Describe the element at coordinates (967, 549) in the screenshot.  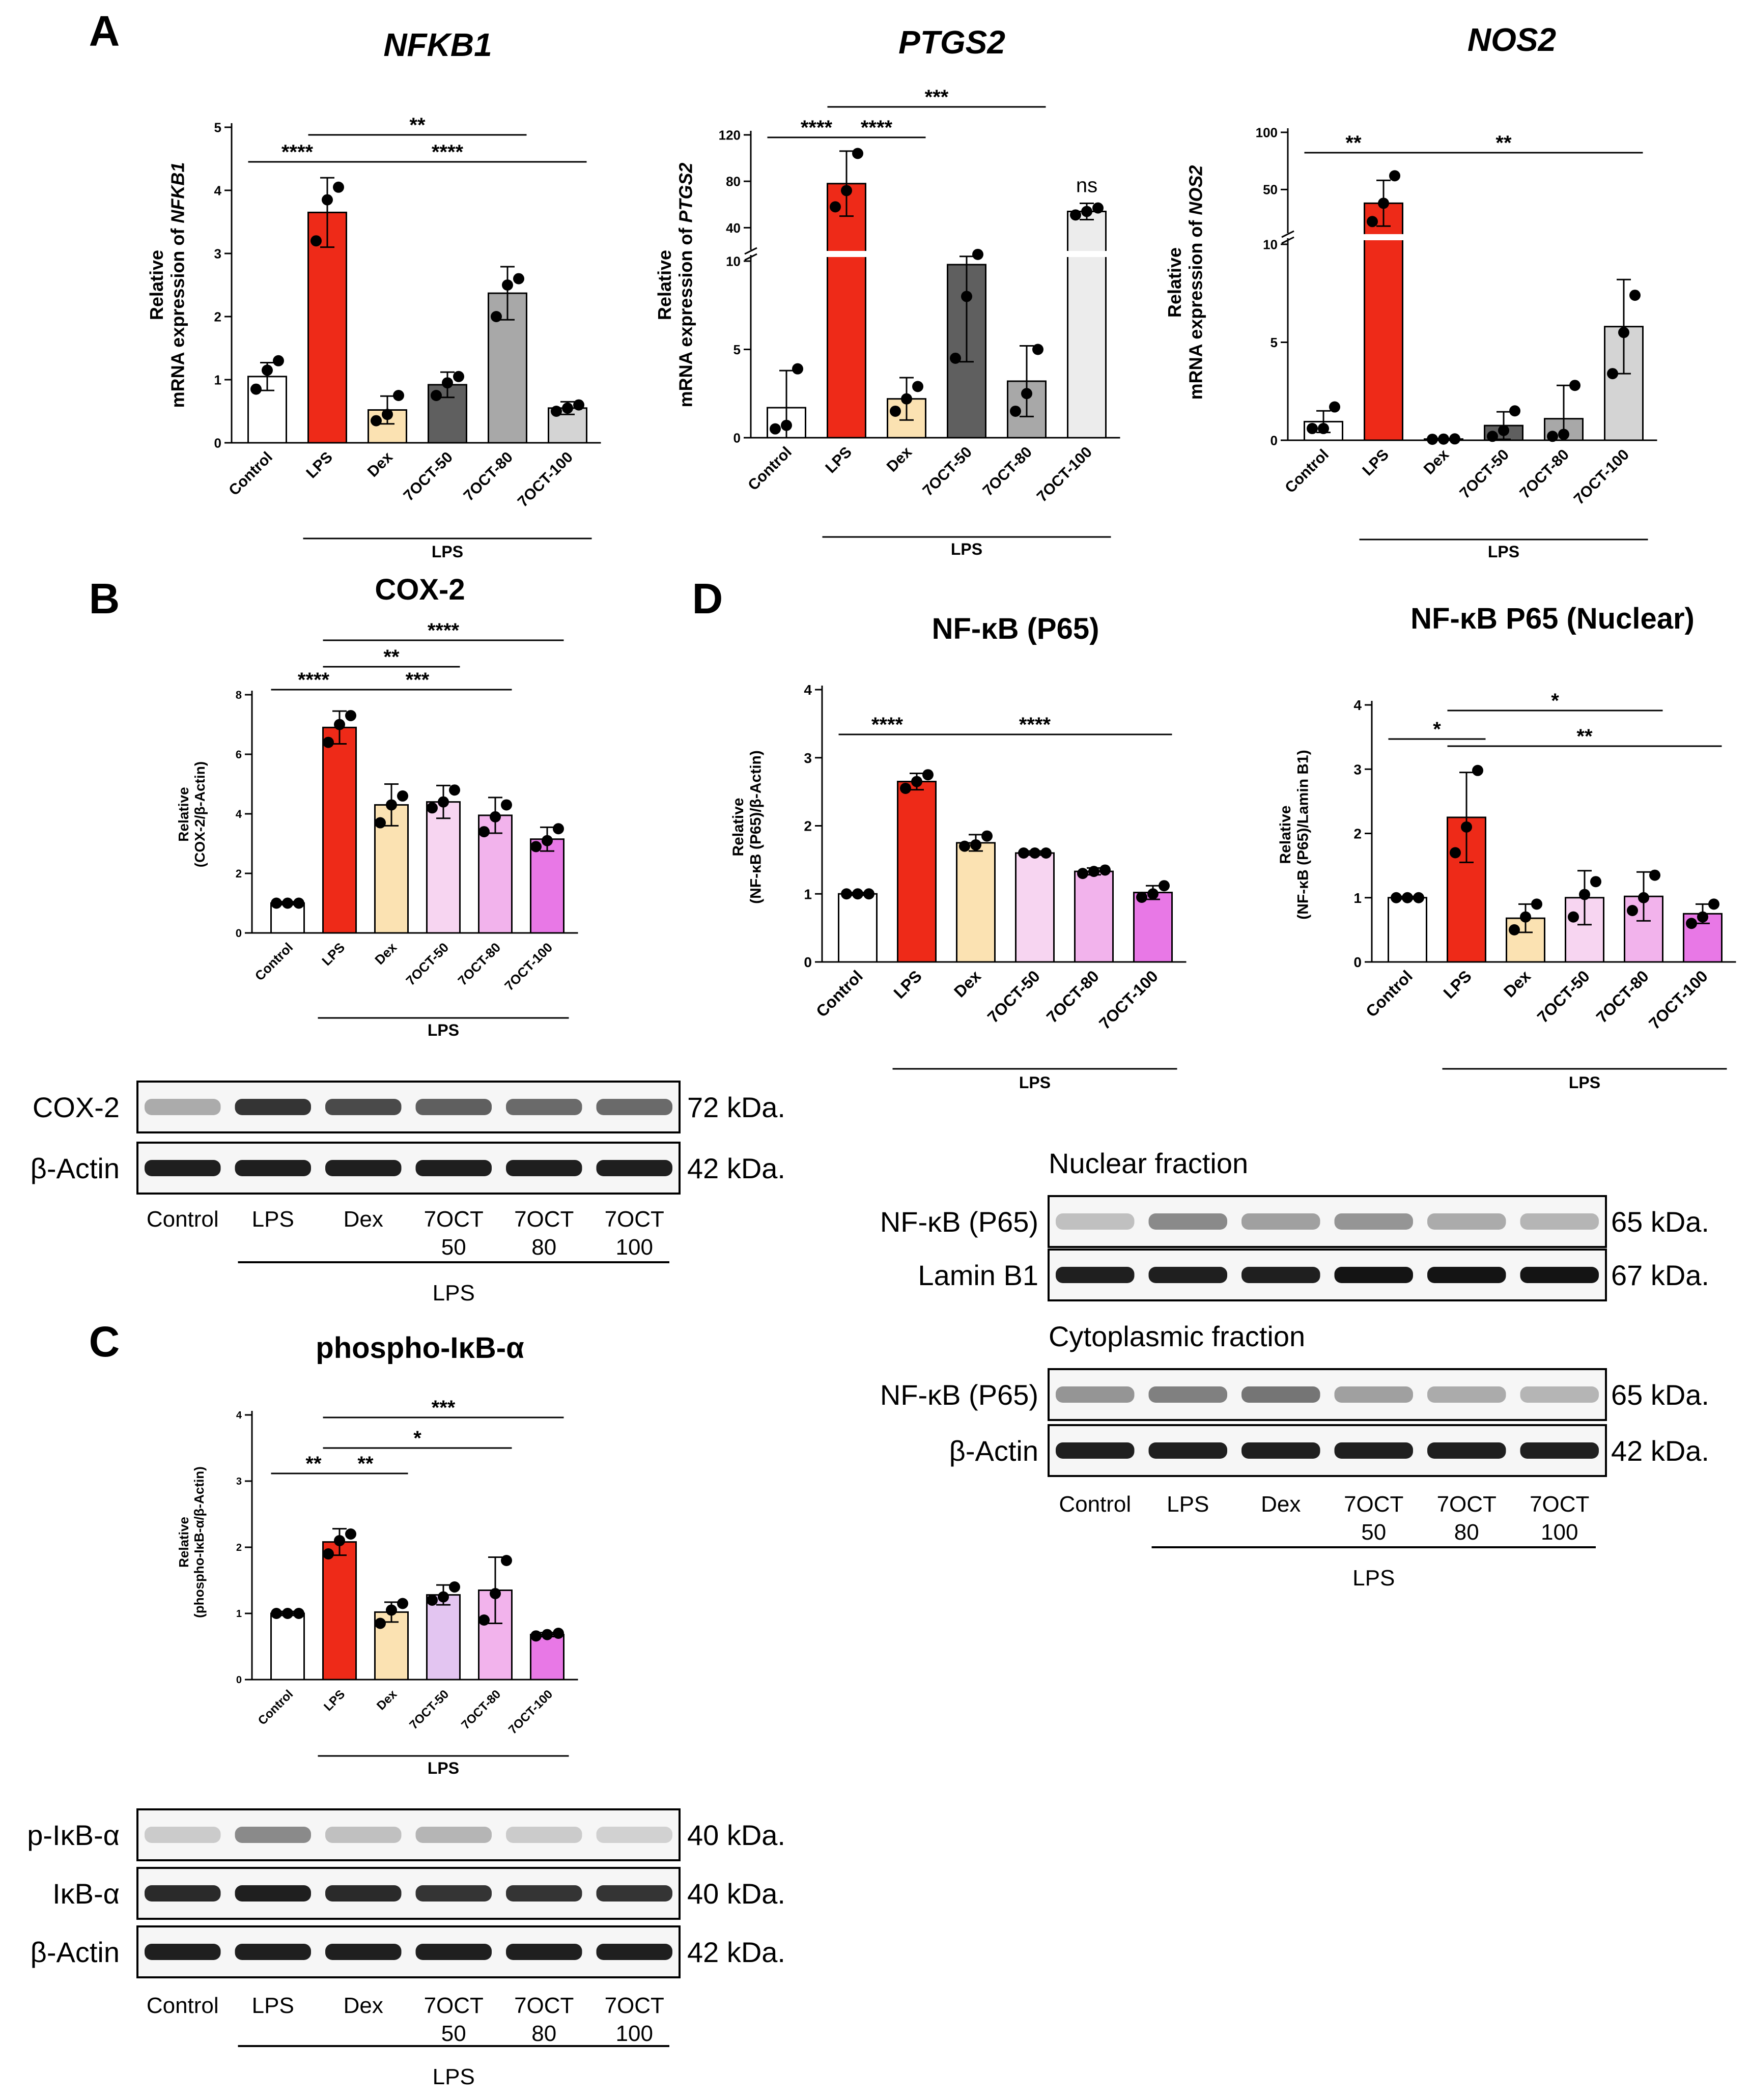
I see `group-label: LPS` at that location.